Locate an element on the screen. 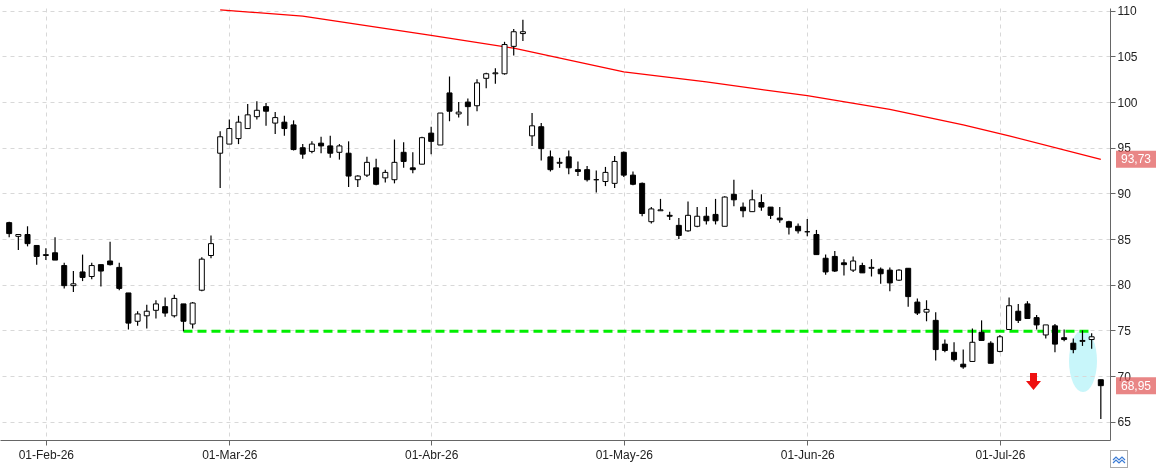  y-tick-label: 90 is located at coordinates (1124, 193).